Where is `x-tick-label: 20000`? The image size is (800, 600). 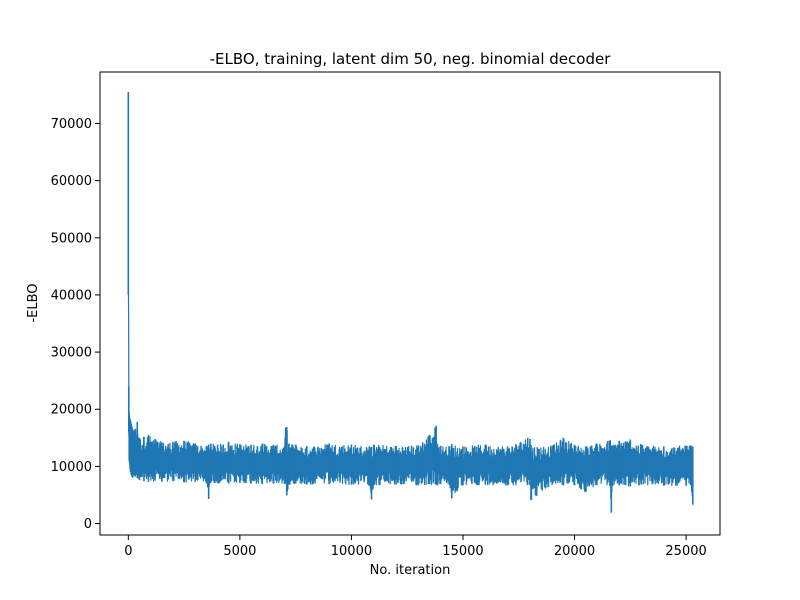
x-tick-label: 20000 is located at coordinates (574, 551).